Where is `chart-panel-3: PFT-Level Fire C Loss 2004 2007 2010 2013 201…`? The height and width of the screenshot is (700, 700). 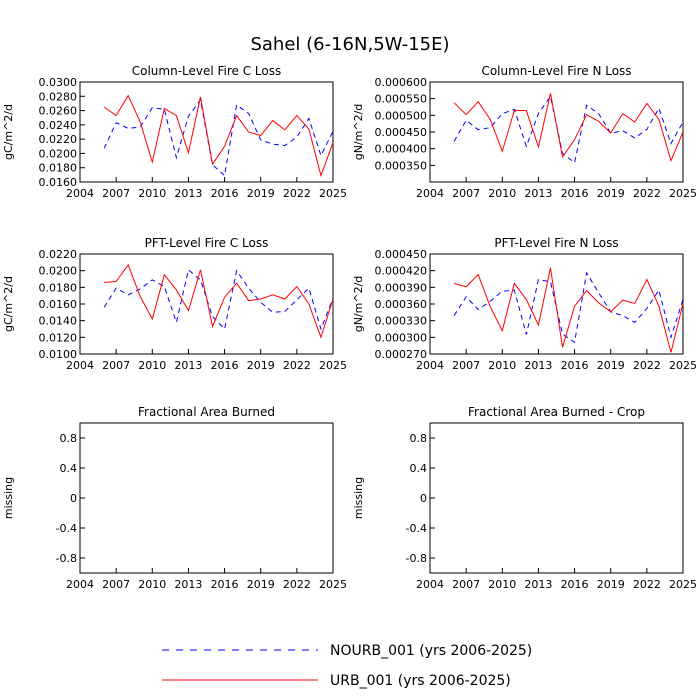
chart-panel-3: PFT-Level Fire C Loss 2004 2007 2010 2013 201… is located at coordinates (174, 304).